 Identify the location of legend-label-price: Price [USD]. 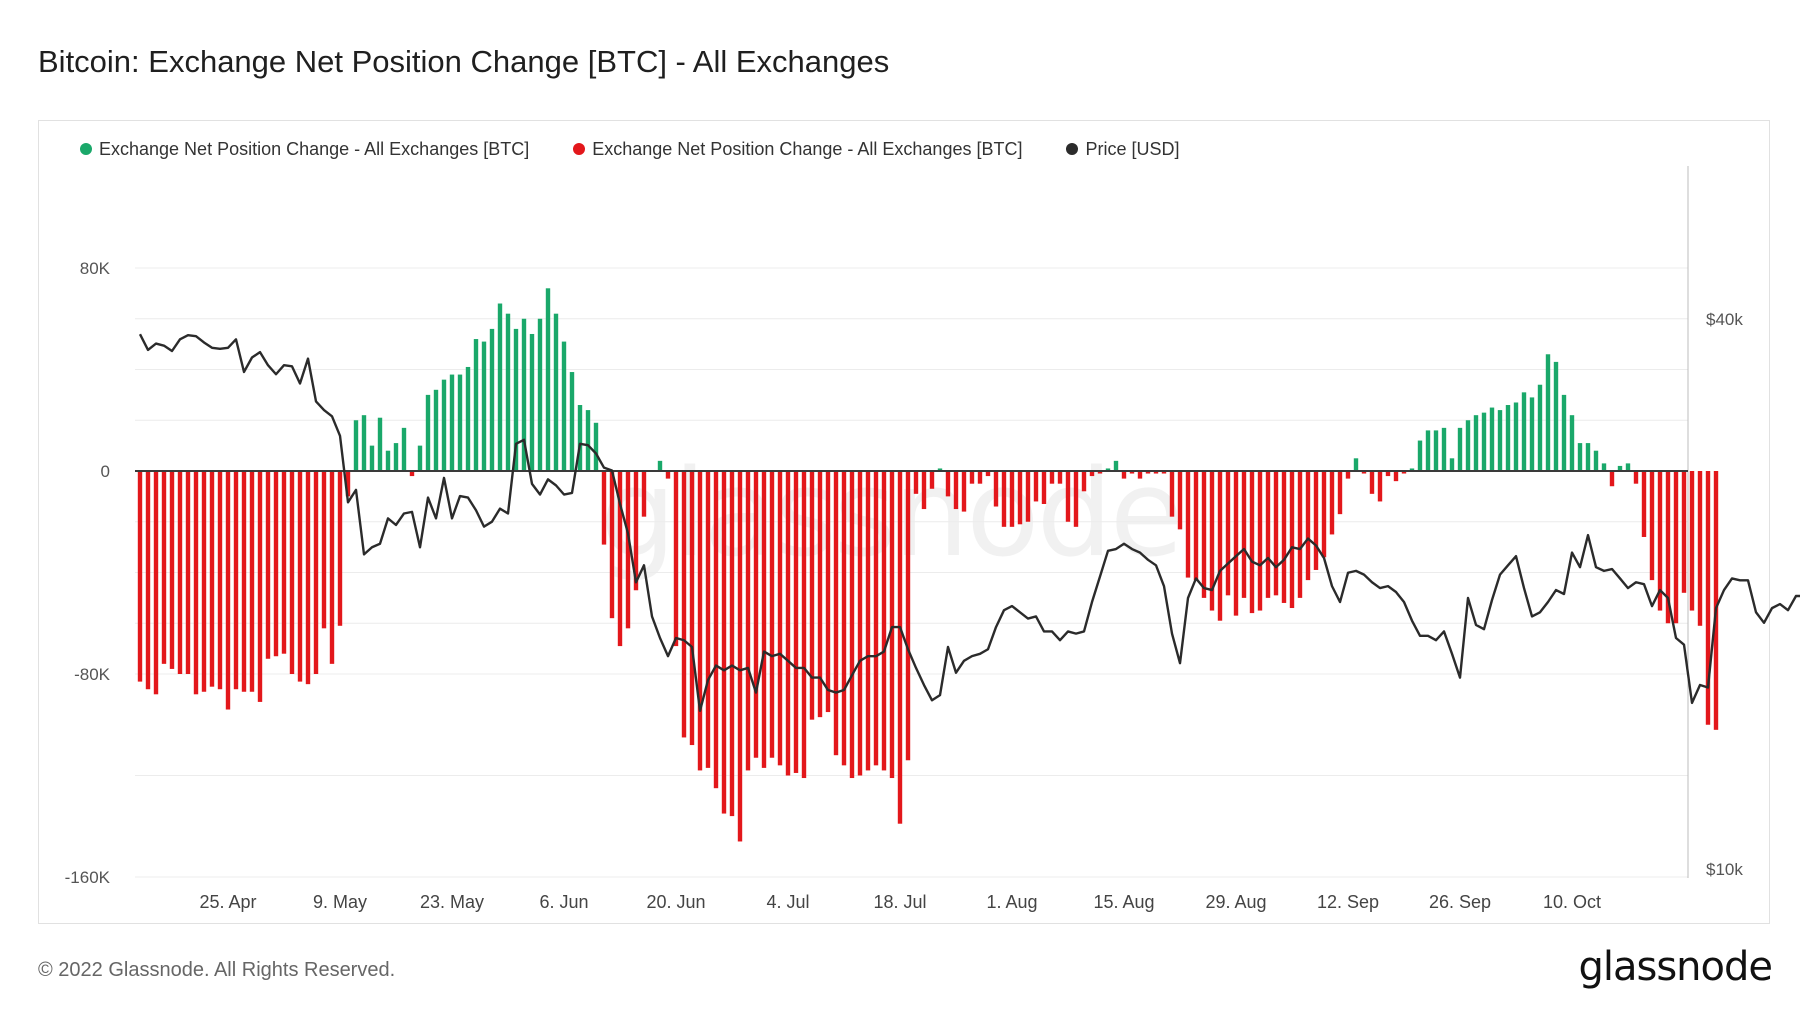
(1132, 148).